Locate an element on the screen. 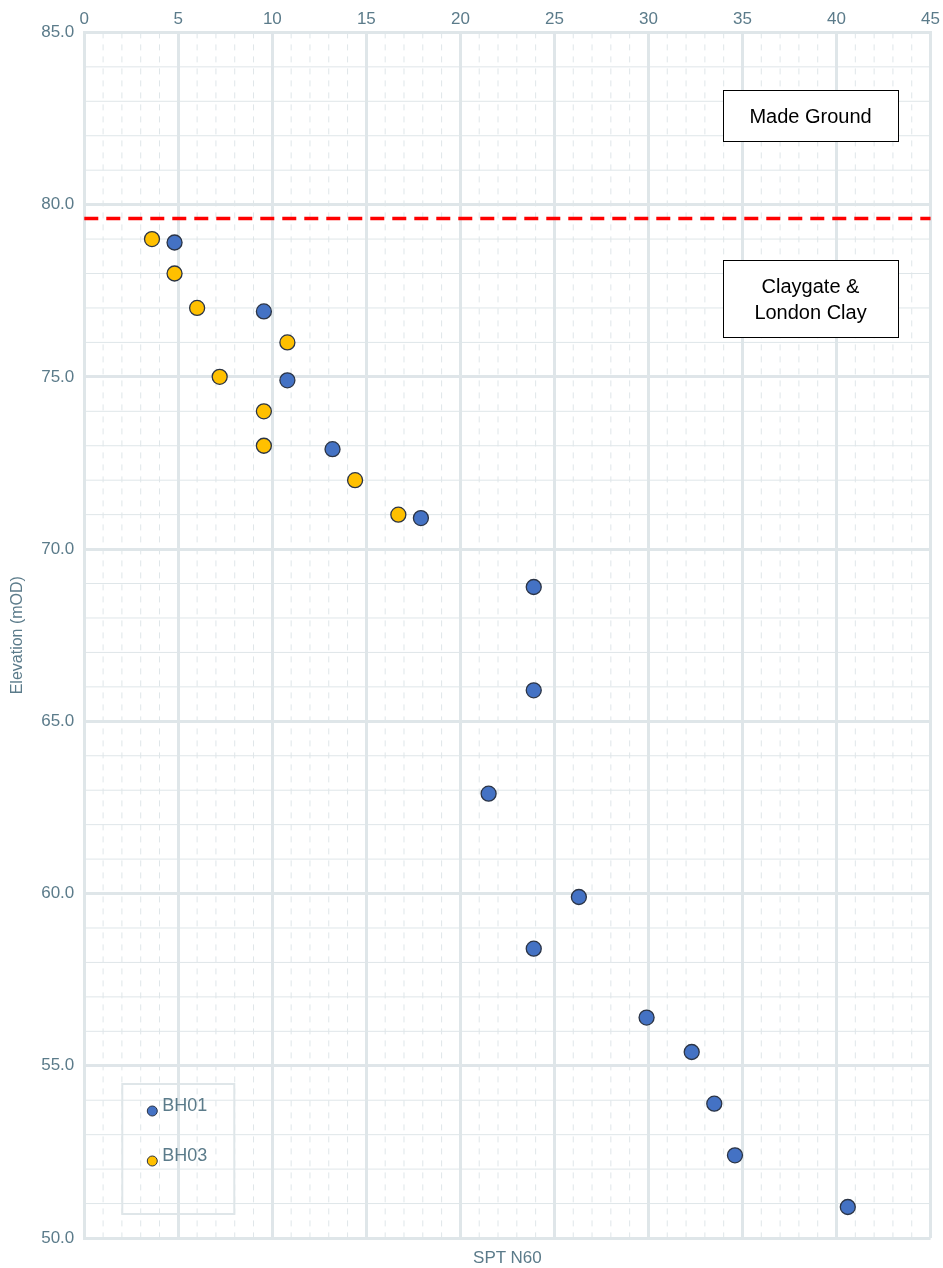 Image resolution: width=943 pixels, height=1268 pixels. x-tick-label: 30 is located at coordinates (648, 18).